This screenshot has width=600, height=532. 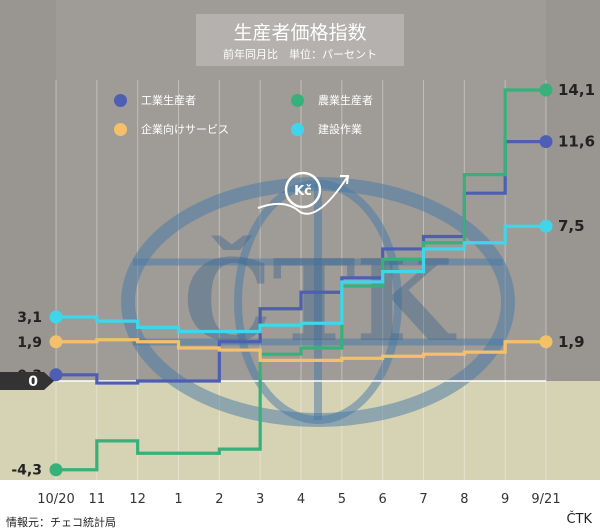 What do you see at coordinates (505, 499) in the screenshot?
I see `x-tick-label: 9` at bounding box center [505, 499].